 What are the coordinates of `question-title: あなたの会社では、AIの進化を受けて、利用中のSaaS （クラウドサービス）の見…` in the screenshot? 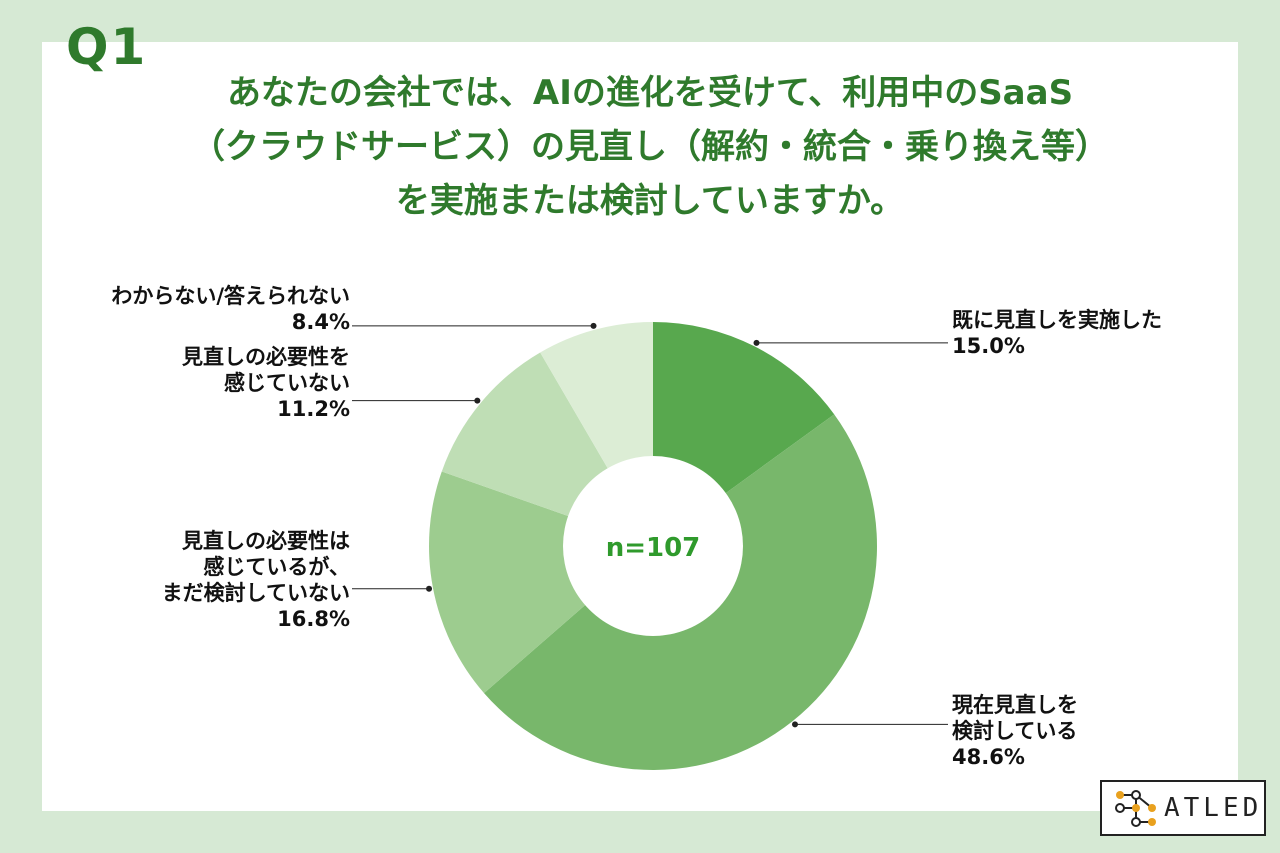 It's located at (650, 147).